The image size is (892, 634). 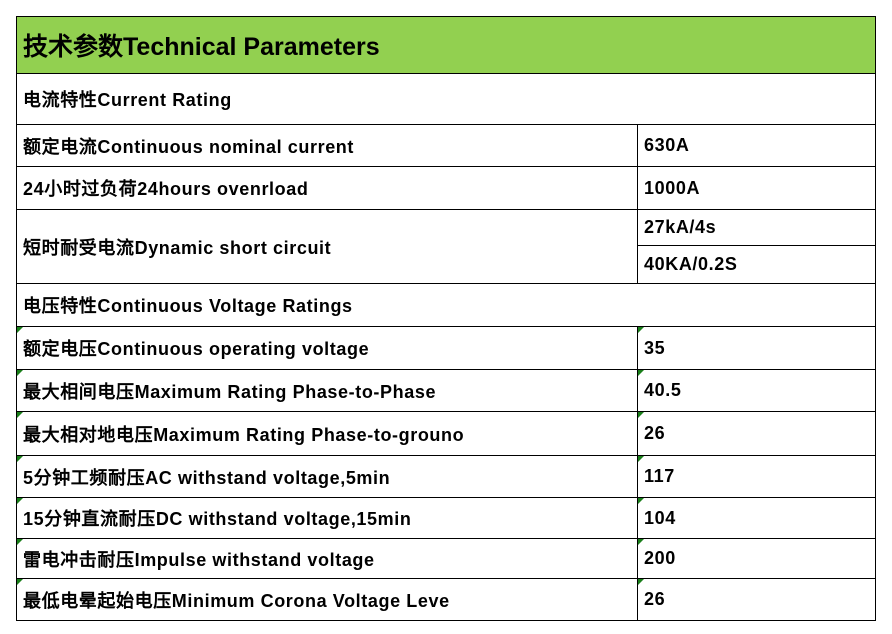 I want to click on row-value: 104, so click(x=757, y=518).